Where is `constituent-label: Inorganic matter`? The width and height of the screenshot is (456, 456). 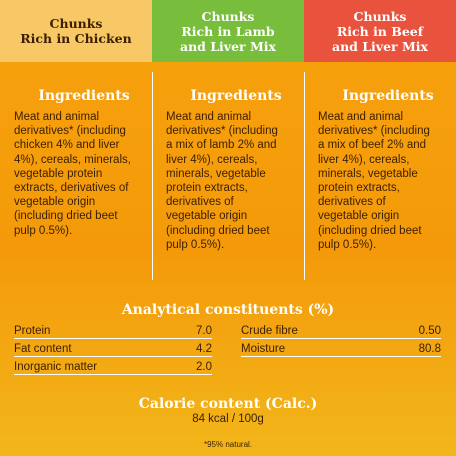 constituent-label: Inorganic matter is located at coordinates (56, 367).